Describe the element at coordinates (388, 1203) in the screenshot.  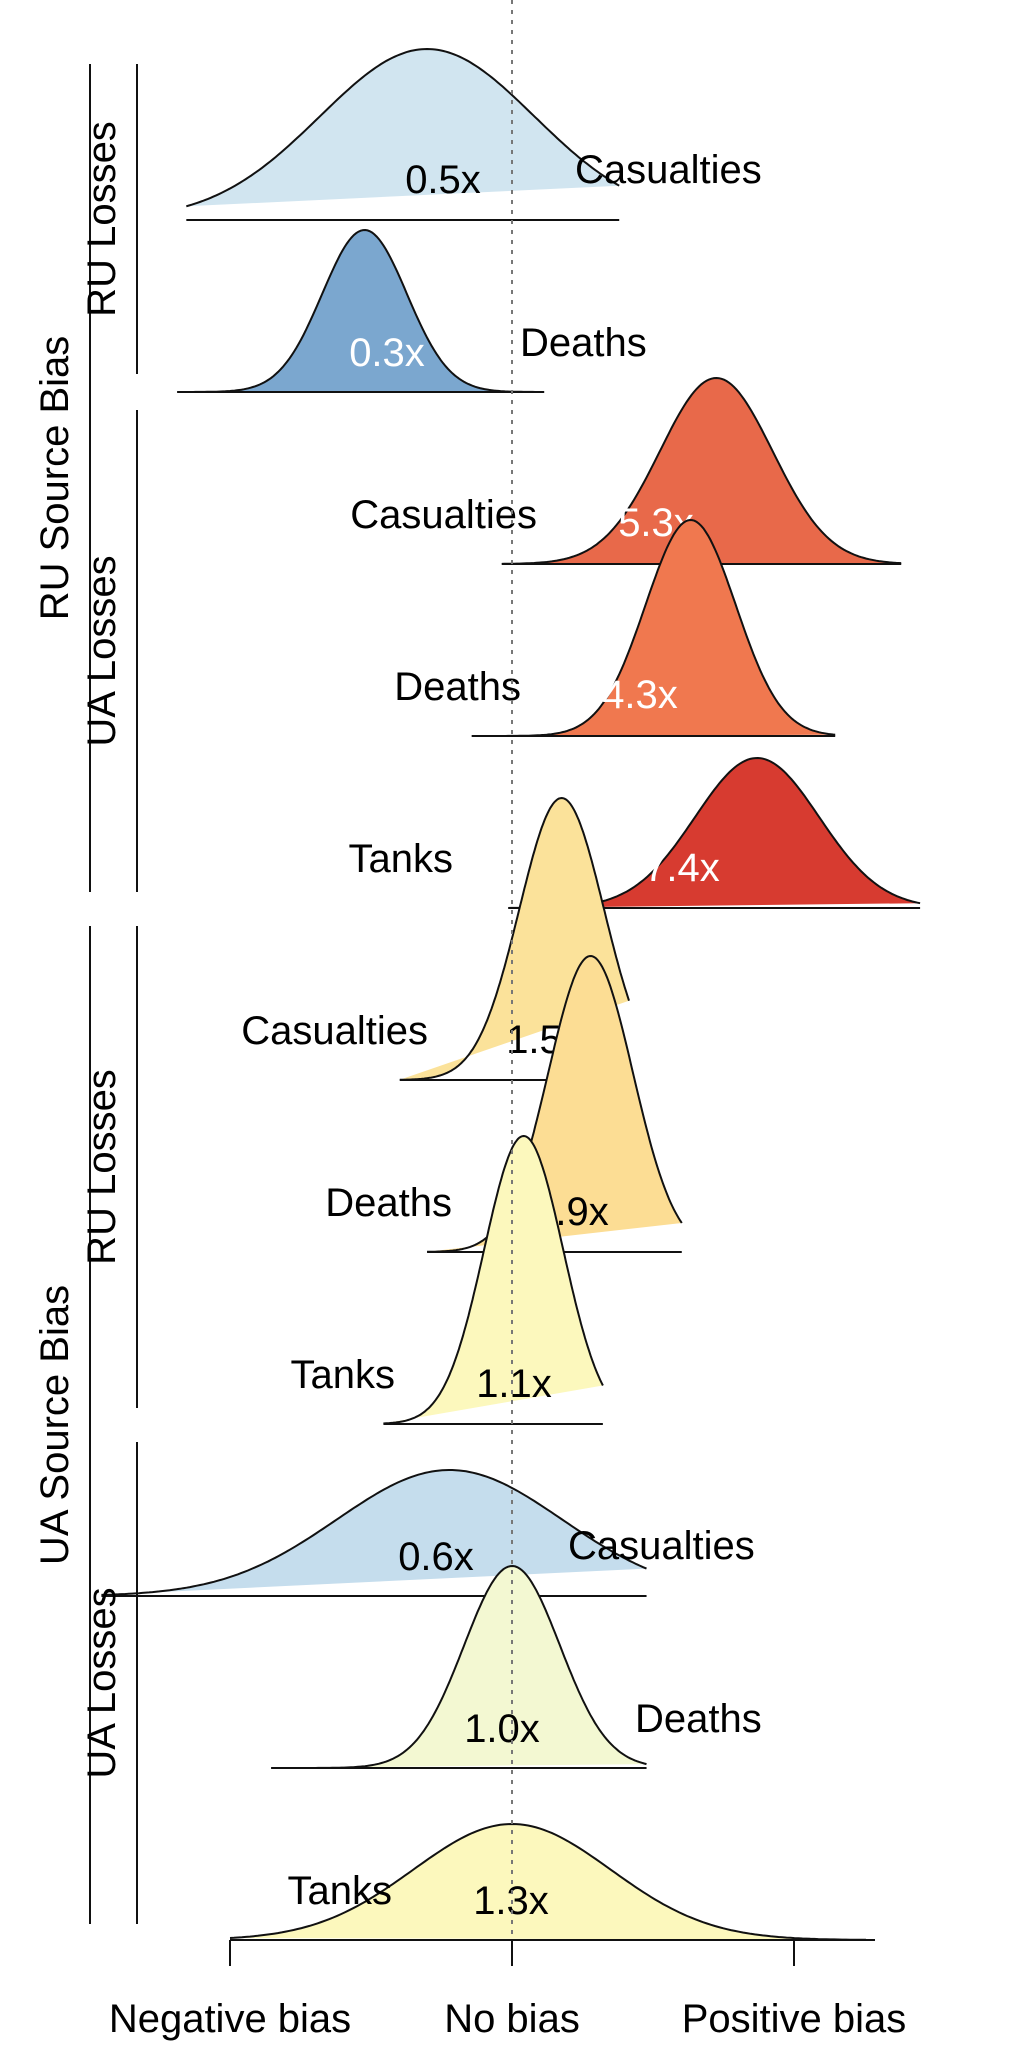
I see `series-label-ua_ru_deaths: Deaths` at that location.